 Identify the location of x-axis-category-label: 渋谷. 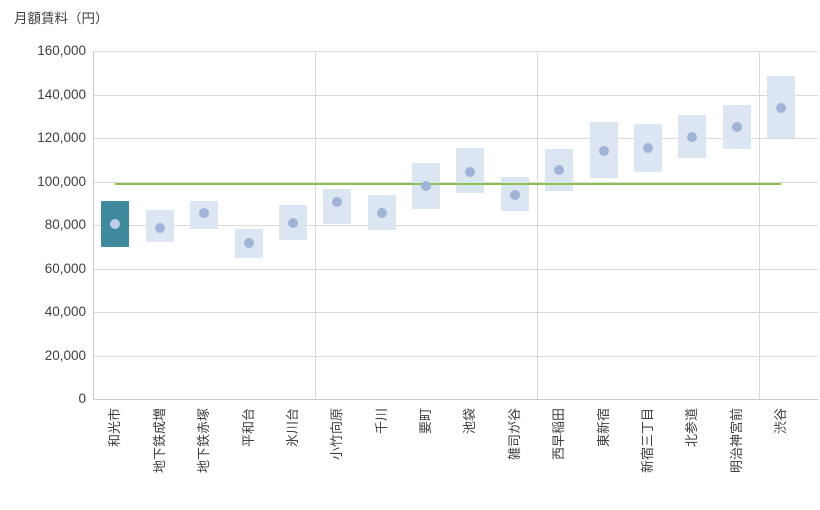
(780, 421).